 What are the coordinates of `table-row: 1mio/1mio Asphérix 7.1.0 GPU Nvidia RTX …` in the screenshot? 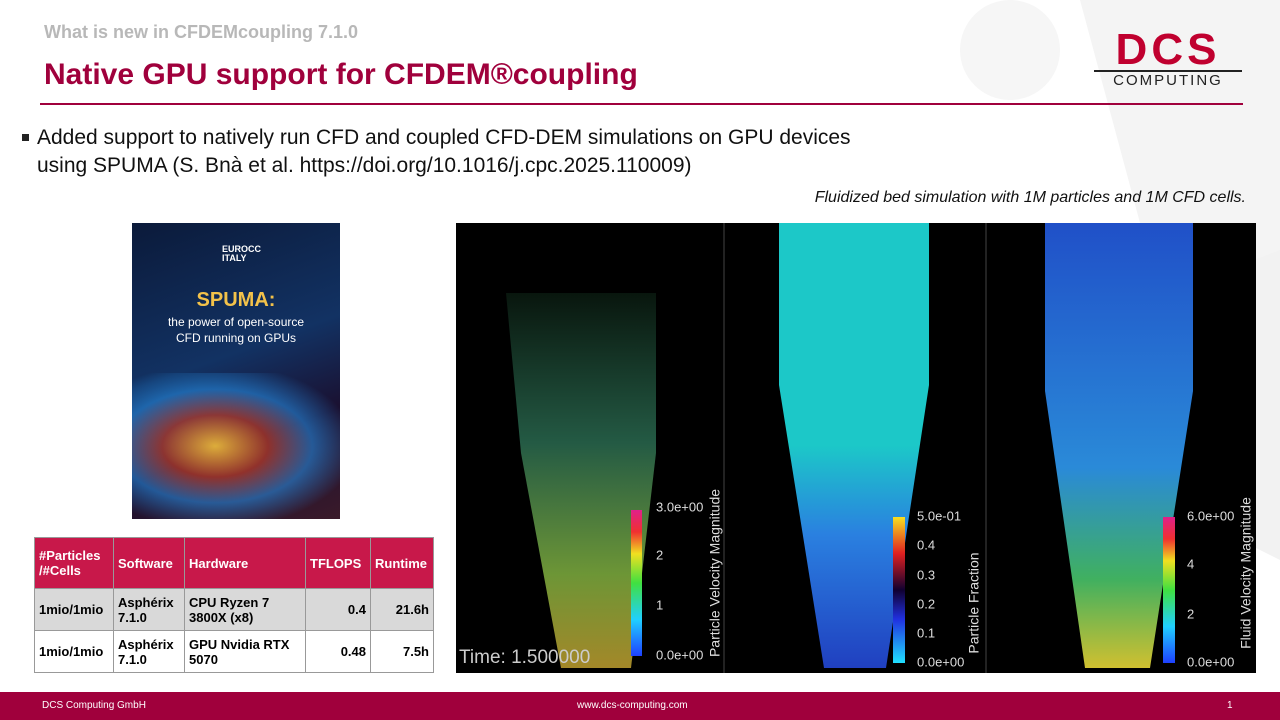 It's located at (234, 651).